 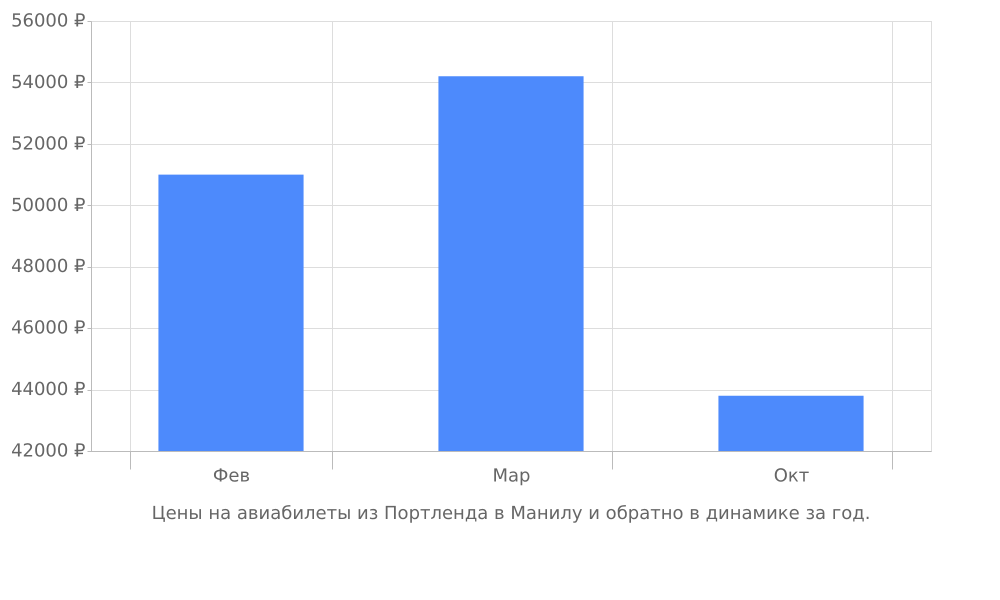 I want to click on y-tick-label: 46000 ₽, so click(x=48, y=328).